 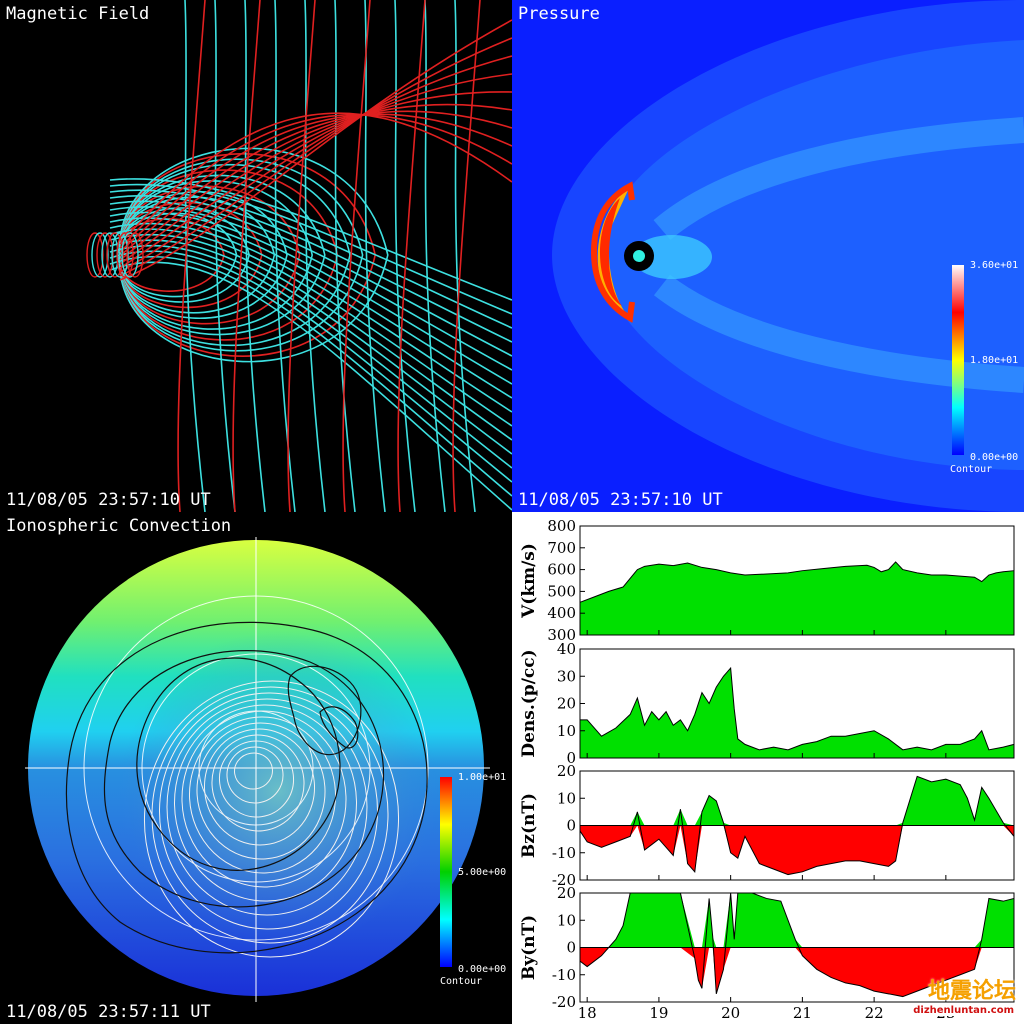 What do you see at coordinates (561, 613) in the screenshot?
I see `y-tick-label: 400` at bounding box center [561, 613].